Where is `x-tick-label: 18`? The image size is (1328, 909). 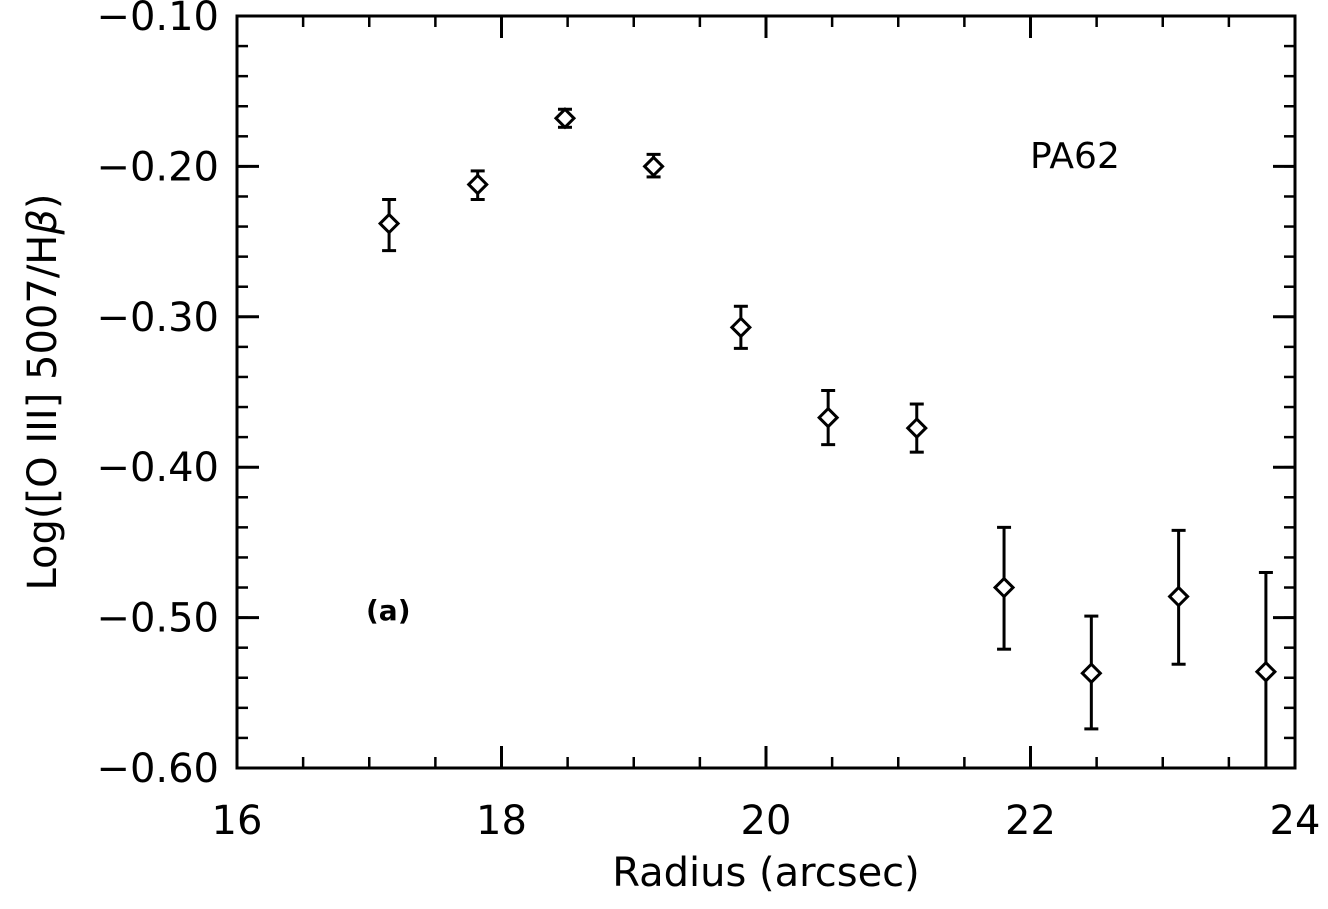
x-tick-label: 18 is located at coordinates (501, 821).